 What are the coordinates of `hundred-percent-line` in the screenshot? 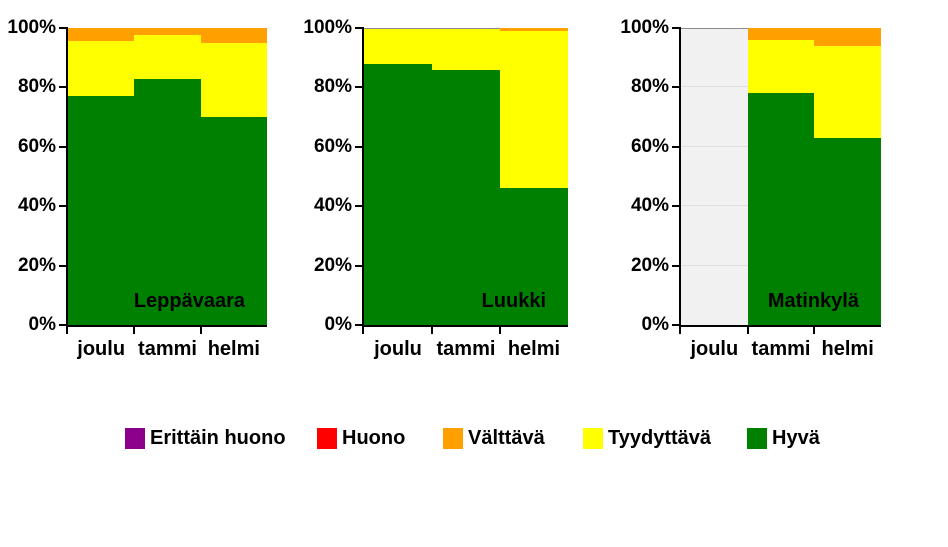 It's located at (432, 28).